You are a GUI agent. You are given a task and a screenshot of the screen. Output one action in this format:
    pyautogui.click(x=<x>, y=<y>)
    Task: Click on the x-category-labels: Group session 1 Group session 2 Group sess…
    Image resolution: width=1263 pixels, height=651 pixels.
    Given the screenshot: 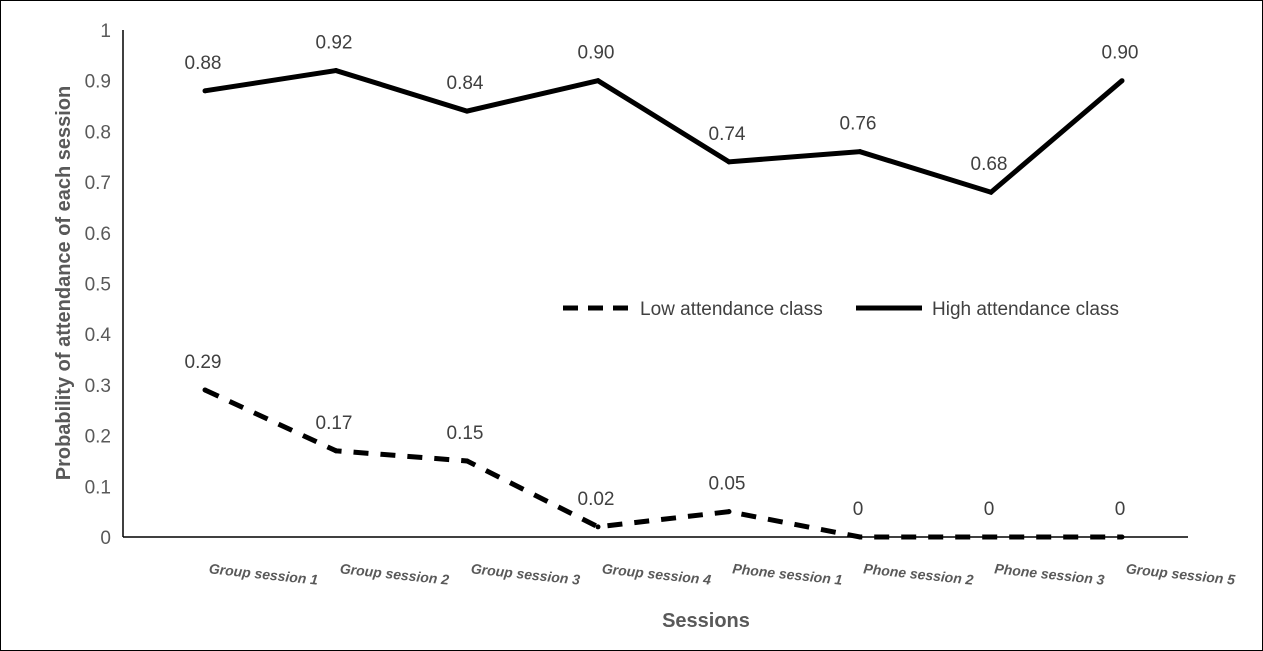 What is the action you would take?
    pyautogui.click(x=722, y=573)
    